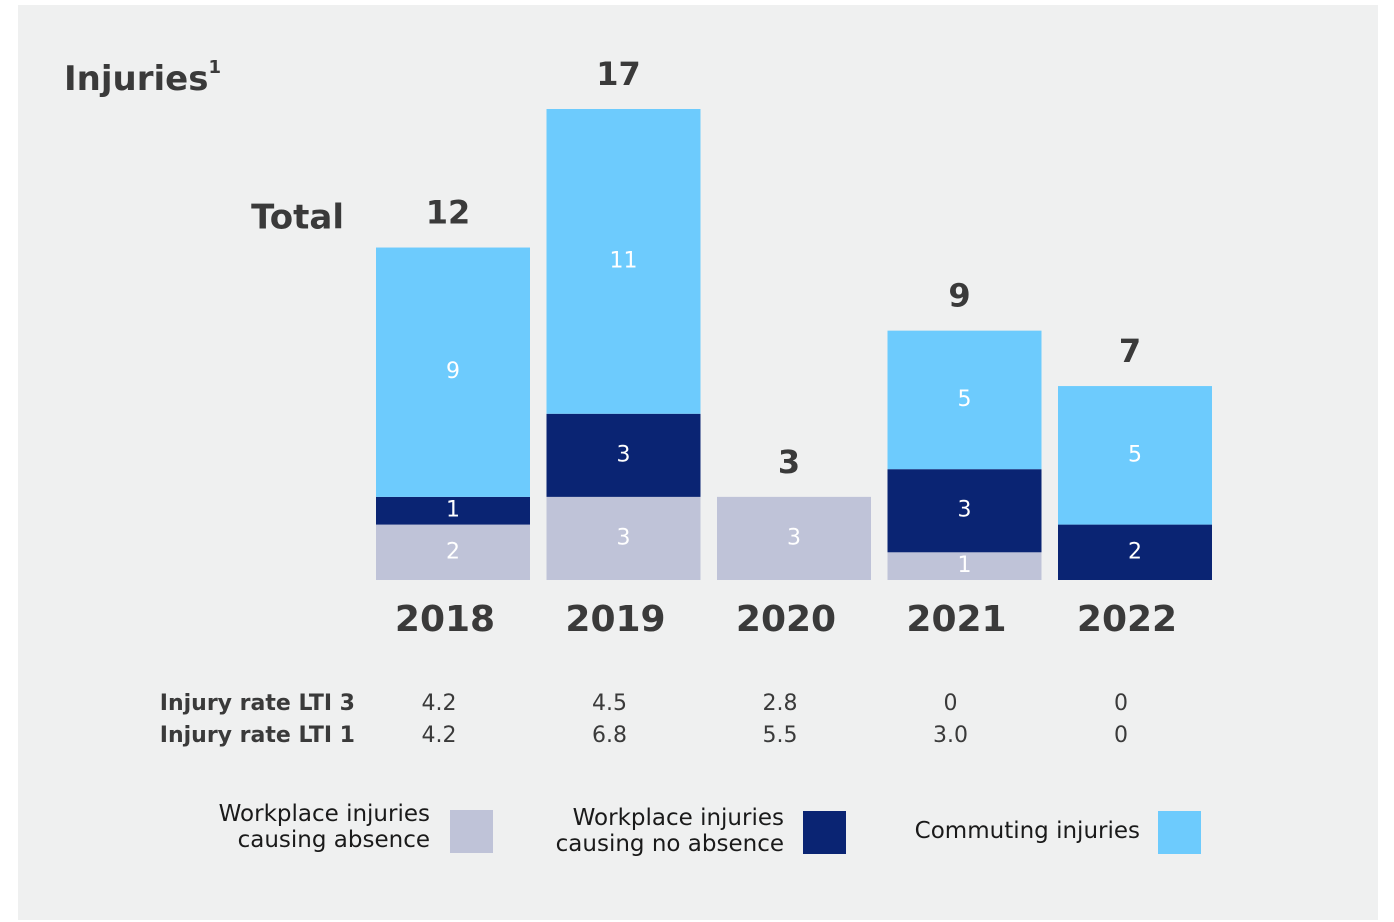 The image size is (1394, 922). I want to click on rate-value: 6.8, so click(609, 735).